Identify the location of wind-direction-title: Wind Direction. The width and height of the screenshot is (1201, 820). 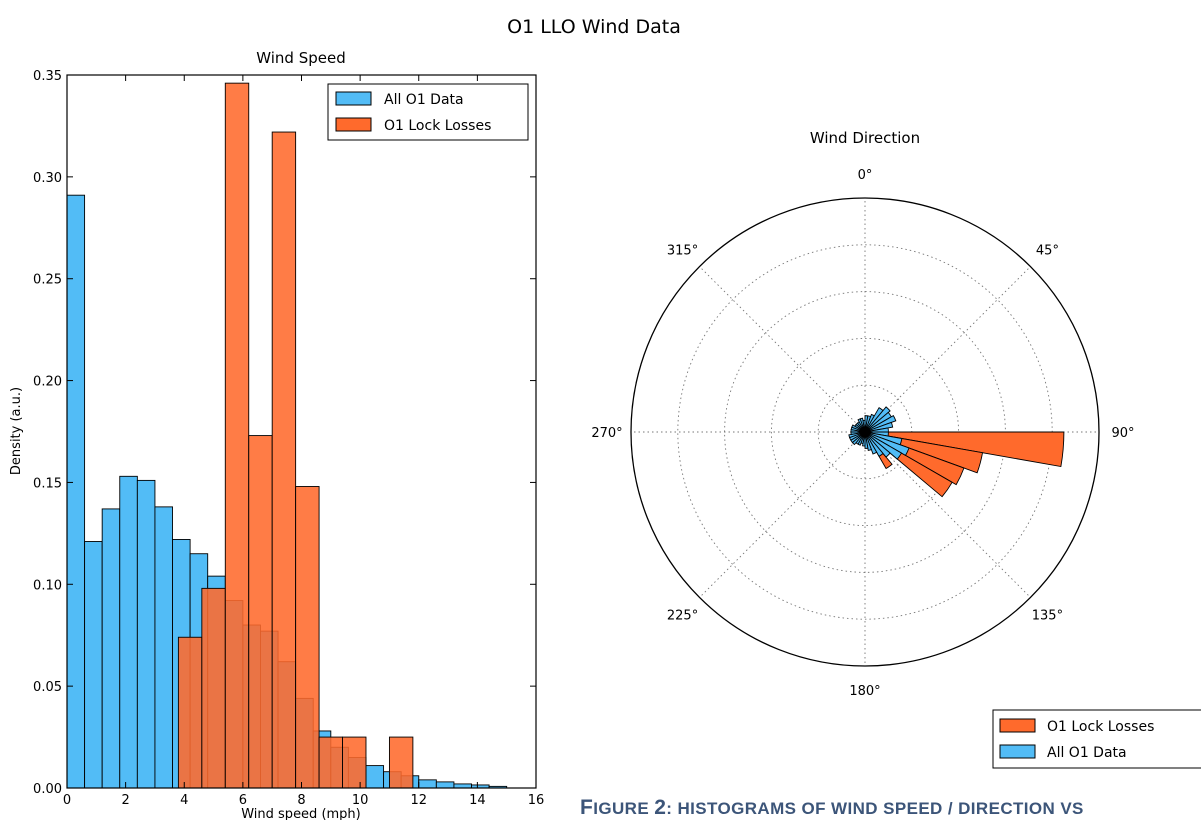
(865, 138).